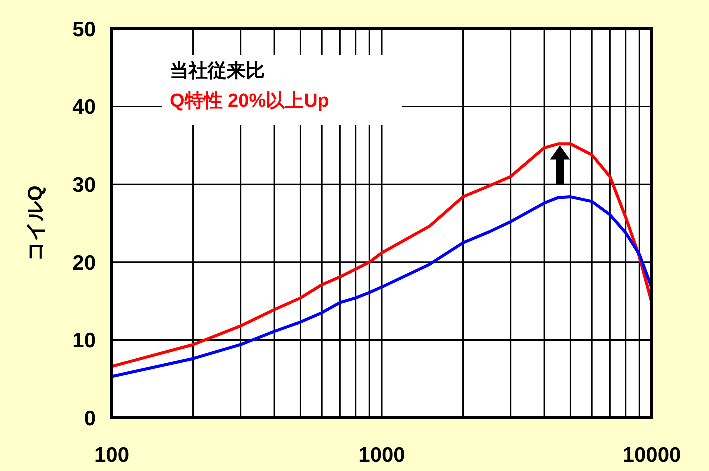  Describe the element at coordinates (217, 71) in the screenshot. I see `annotation: 当社従来比` at that location.